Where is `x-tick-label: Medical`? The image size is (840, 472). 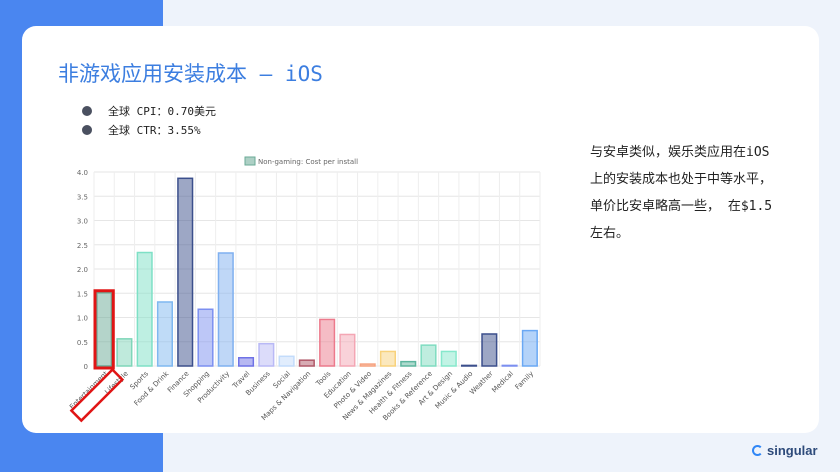
x-tick-label: Medical is located at coordinates (502, 382).